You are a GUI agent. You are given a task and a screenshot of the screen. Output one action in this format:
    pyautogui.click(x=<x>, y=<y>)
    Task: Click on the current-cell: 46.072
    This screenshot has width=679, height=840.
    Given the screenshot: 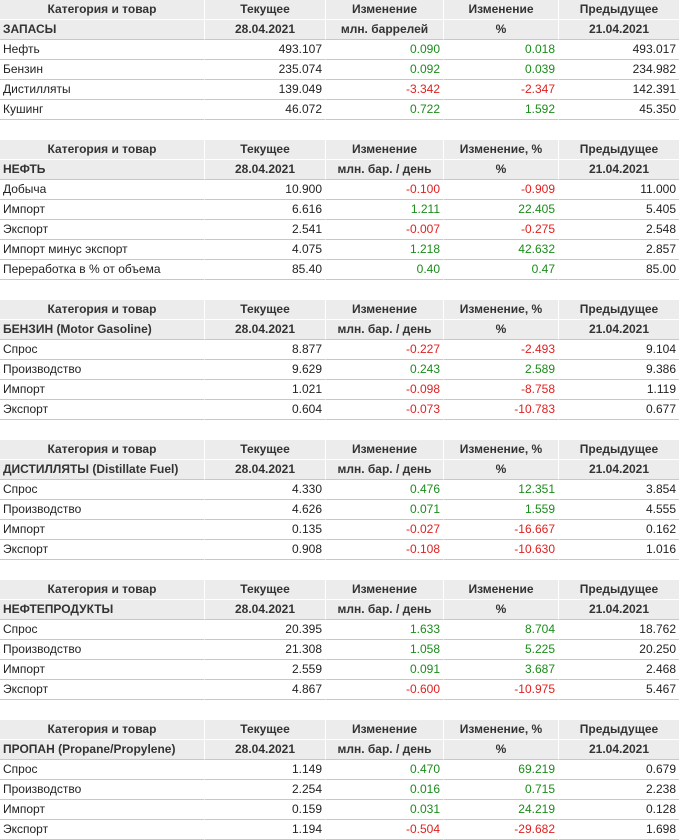 What is the action you would take?
    pyautogui.click(x=265, y=110)
    